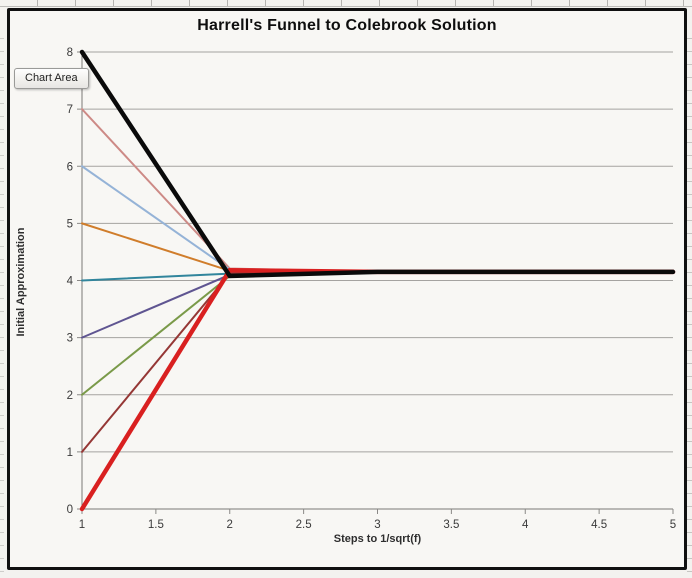 The height and width of the screenshot is (578, 692). Describe the element at coordinates (599, 525) in the screenshot. I see `x-tick-label-4.5: 4.5` at that location.